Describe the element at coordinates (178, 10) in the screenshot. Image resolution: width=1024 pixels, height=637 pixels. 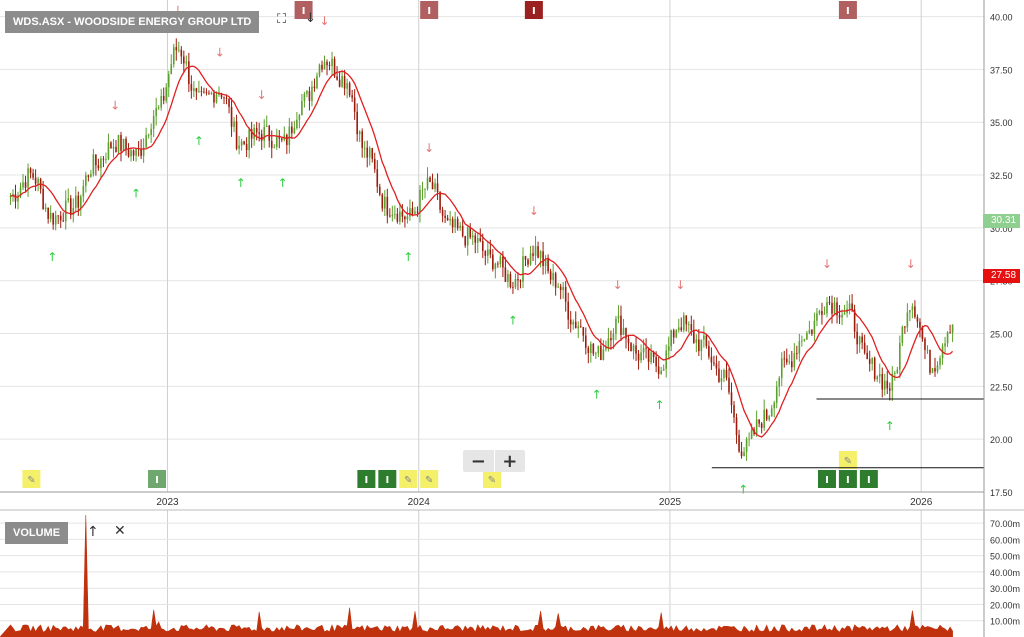
I see `swing-high-arrow-icon: ↓` at that location.